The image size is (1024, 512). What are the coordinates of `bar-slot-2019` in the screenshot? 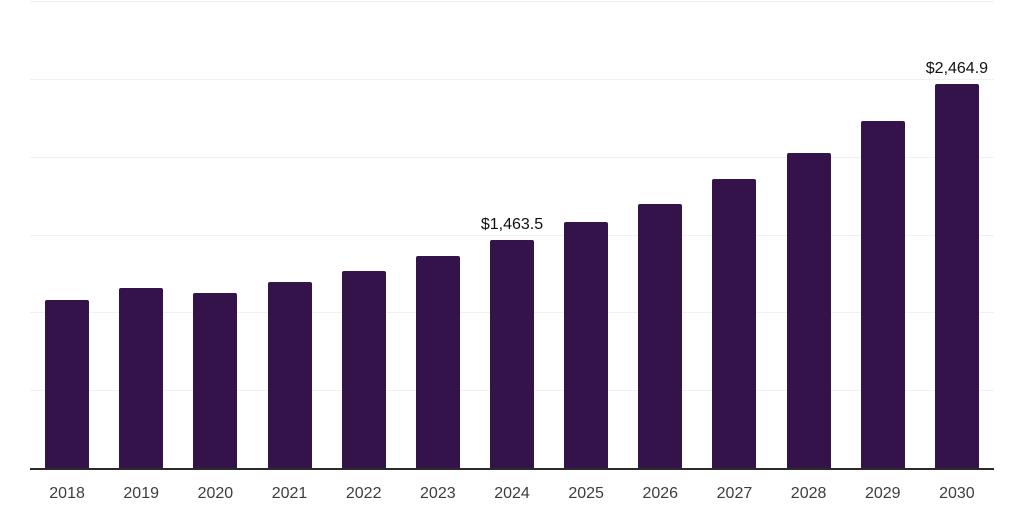 It's located at (141, 234).